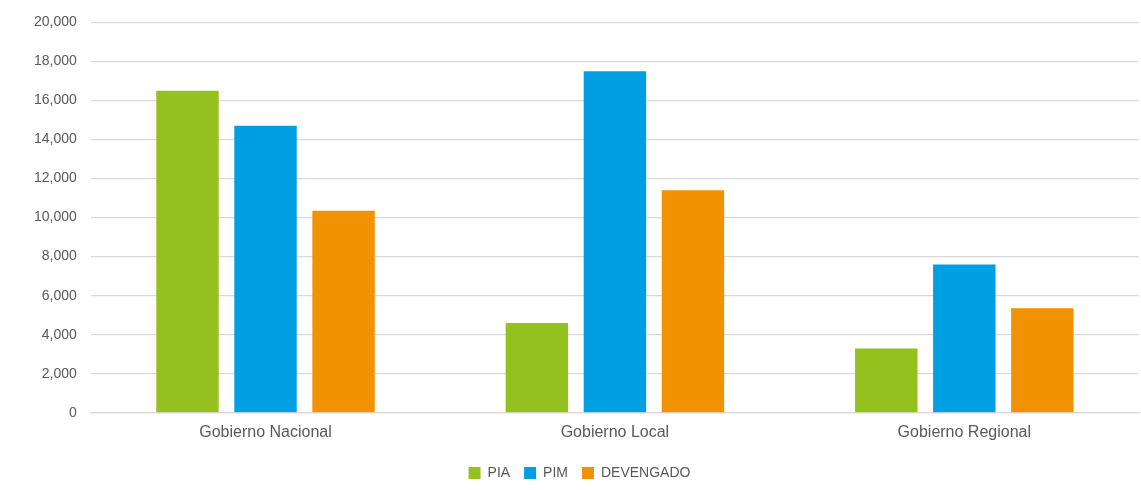 The image size is (1141, 490). I want to click on y-tick-label: 0, so click(73, 411).